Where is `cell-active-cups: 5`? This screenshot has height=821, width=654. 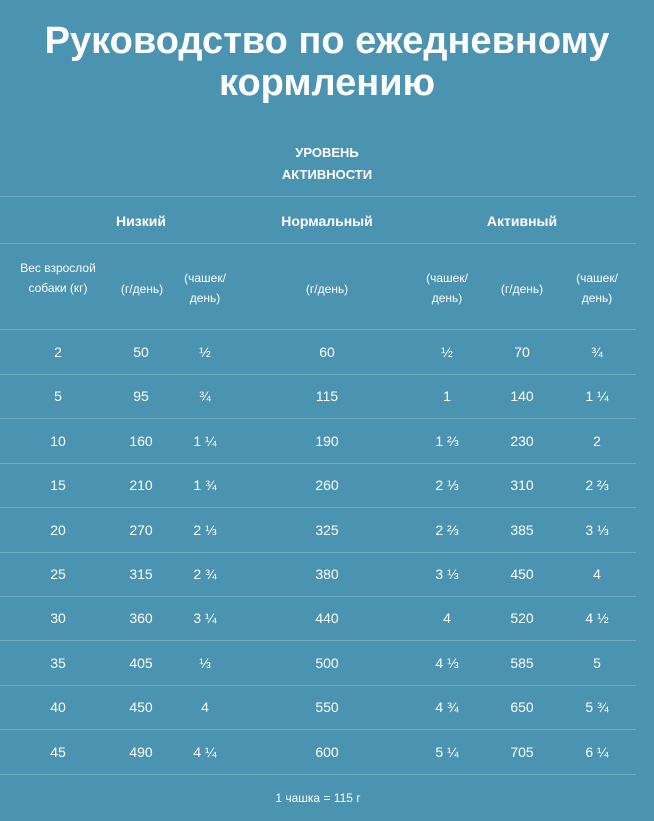
cell-active-cups: 5 is located at coordinates (597, 663).